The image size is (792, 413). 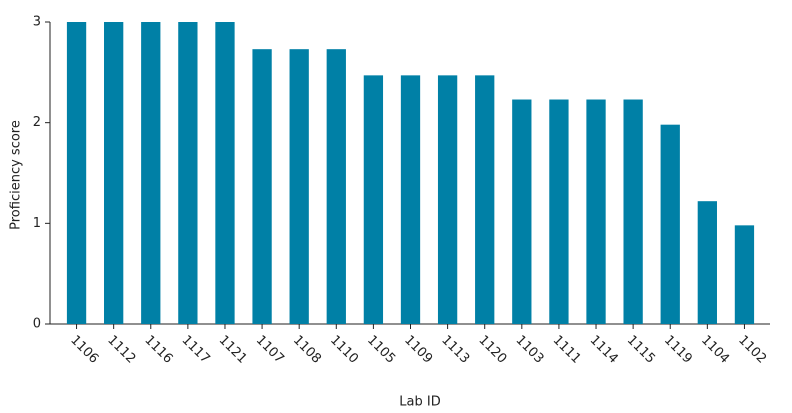 What do you see at coordinates (37, 223) in the screenshot?
I see `y-tick-label: 1` at bounding box center [37, 223].